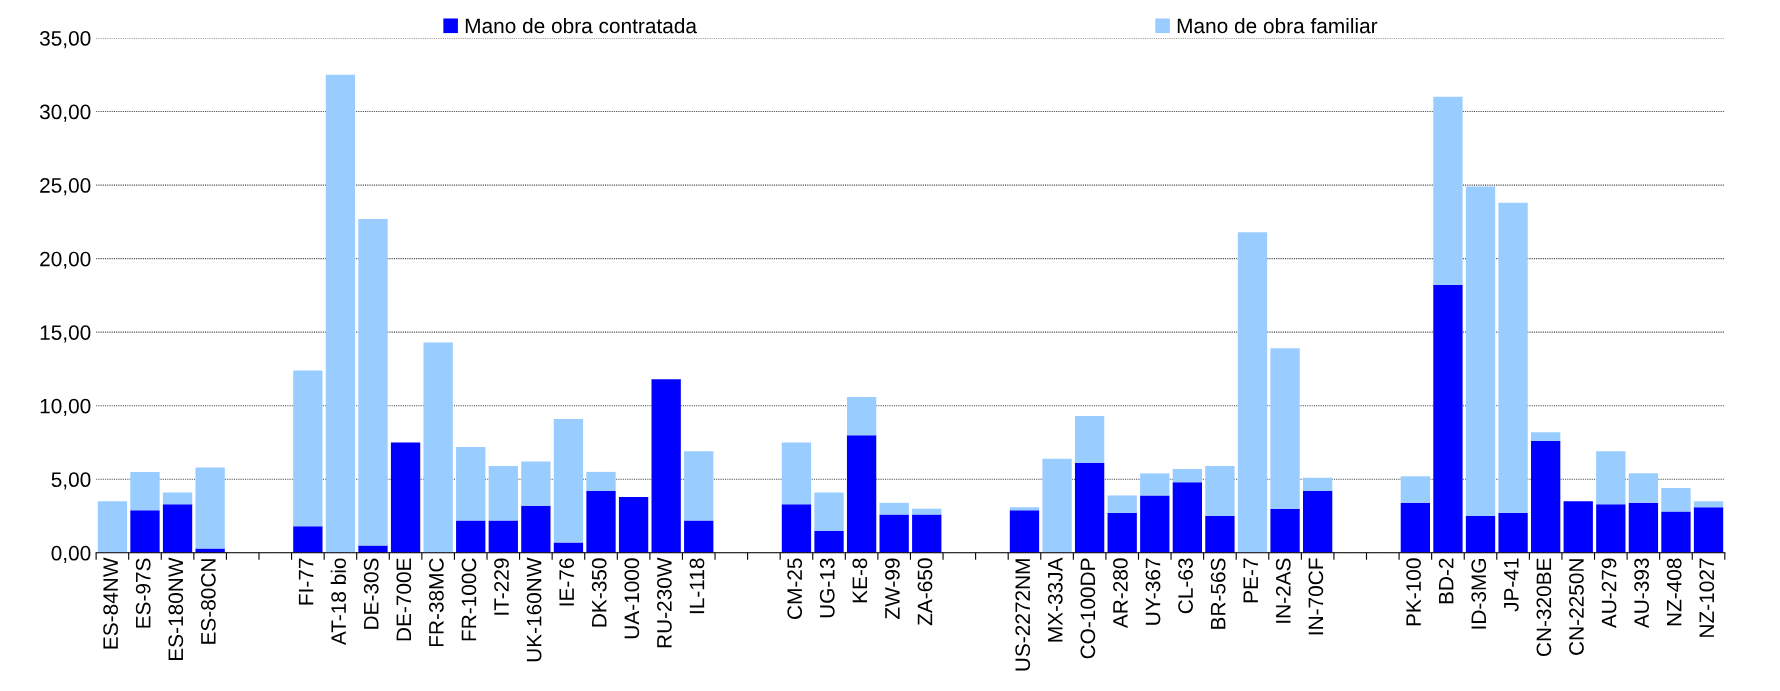  What do you see at coordinates (1609, 593) in the screenshot?
I see `x-tick-label: AU-279` at bounding box center [1609, 593].